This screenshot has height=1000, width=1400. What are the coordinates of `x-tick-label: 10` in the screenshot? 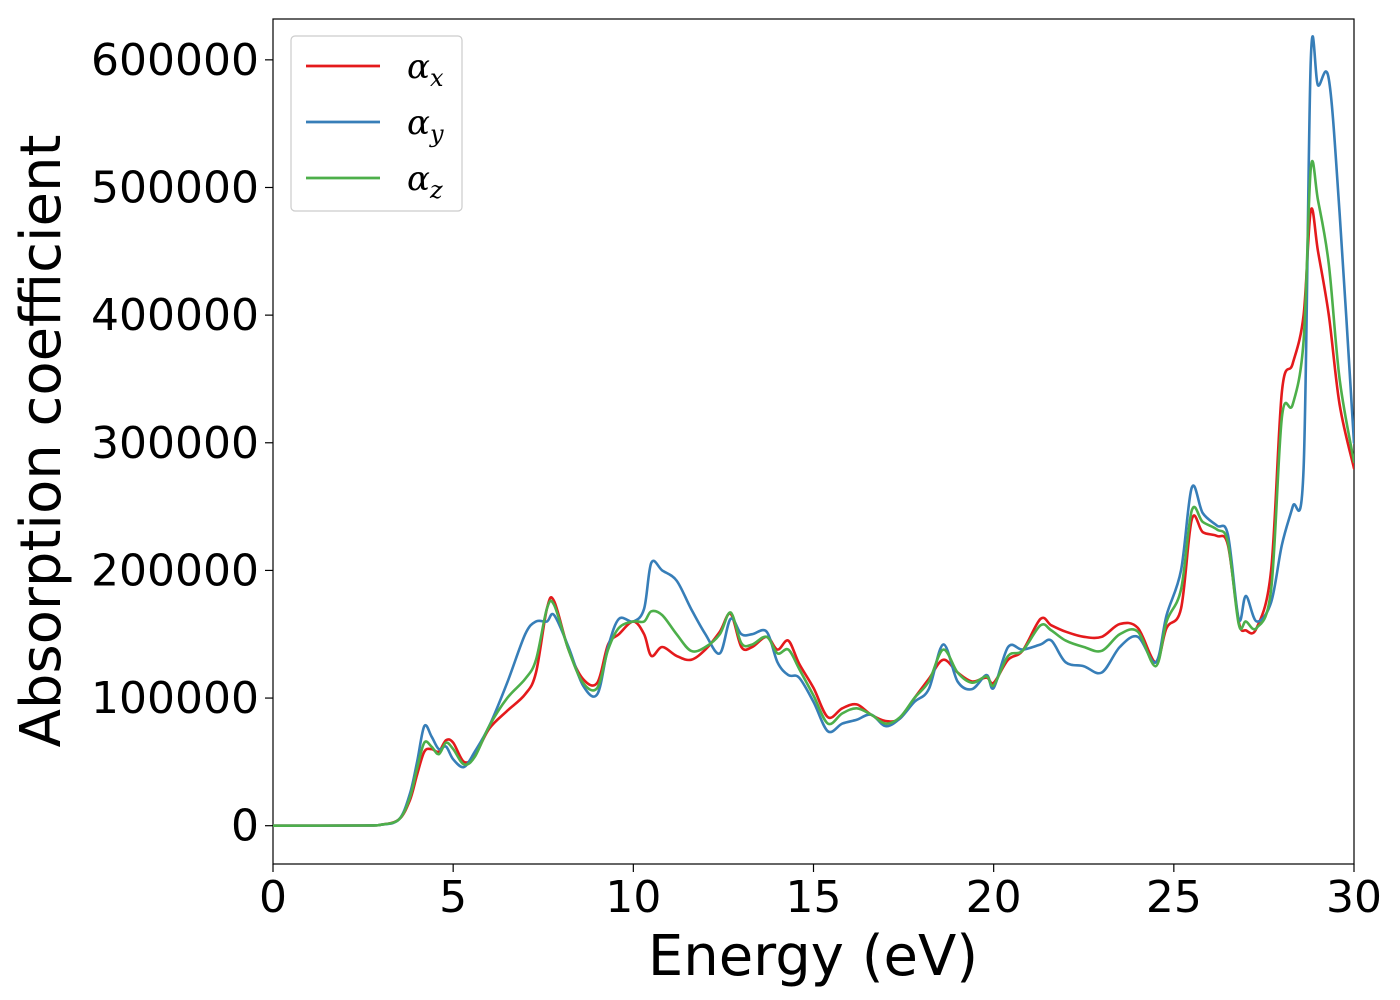 It's located at (633, 897).